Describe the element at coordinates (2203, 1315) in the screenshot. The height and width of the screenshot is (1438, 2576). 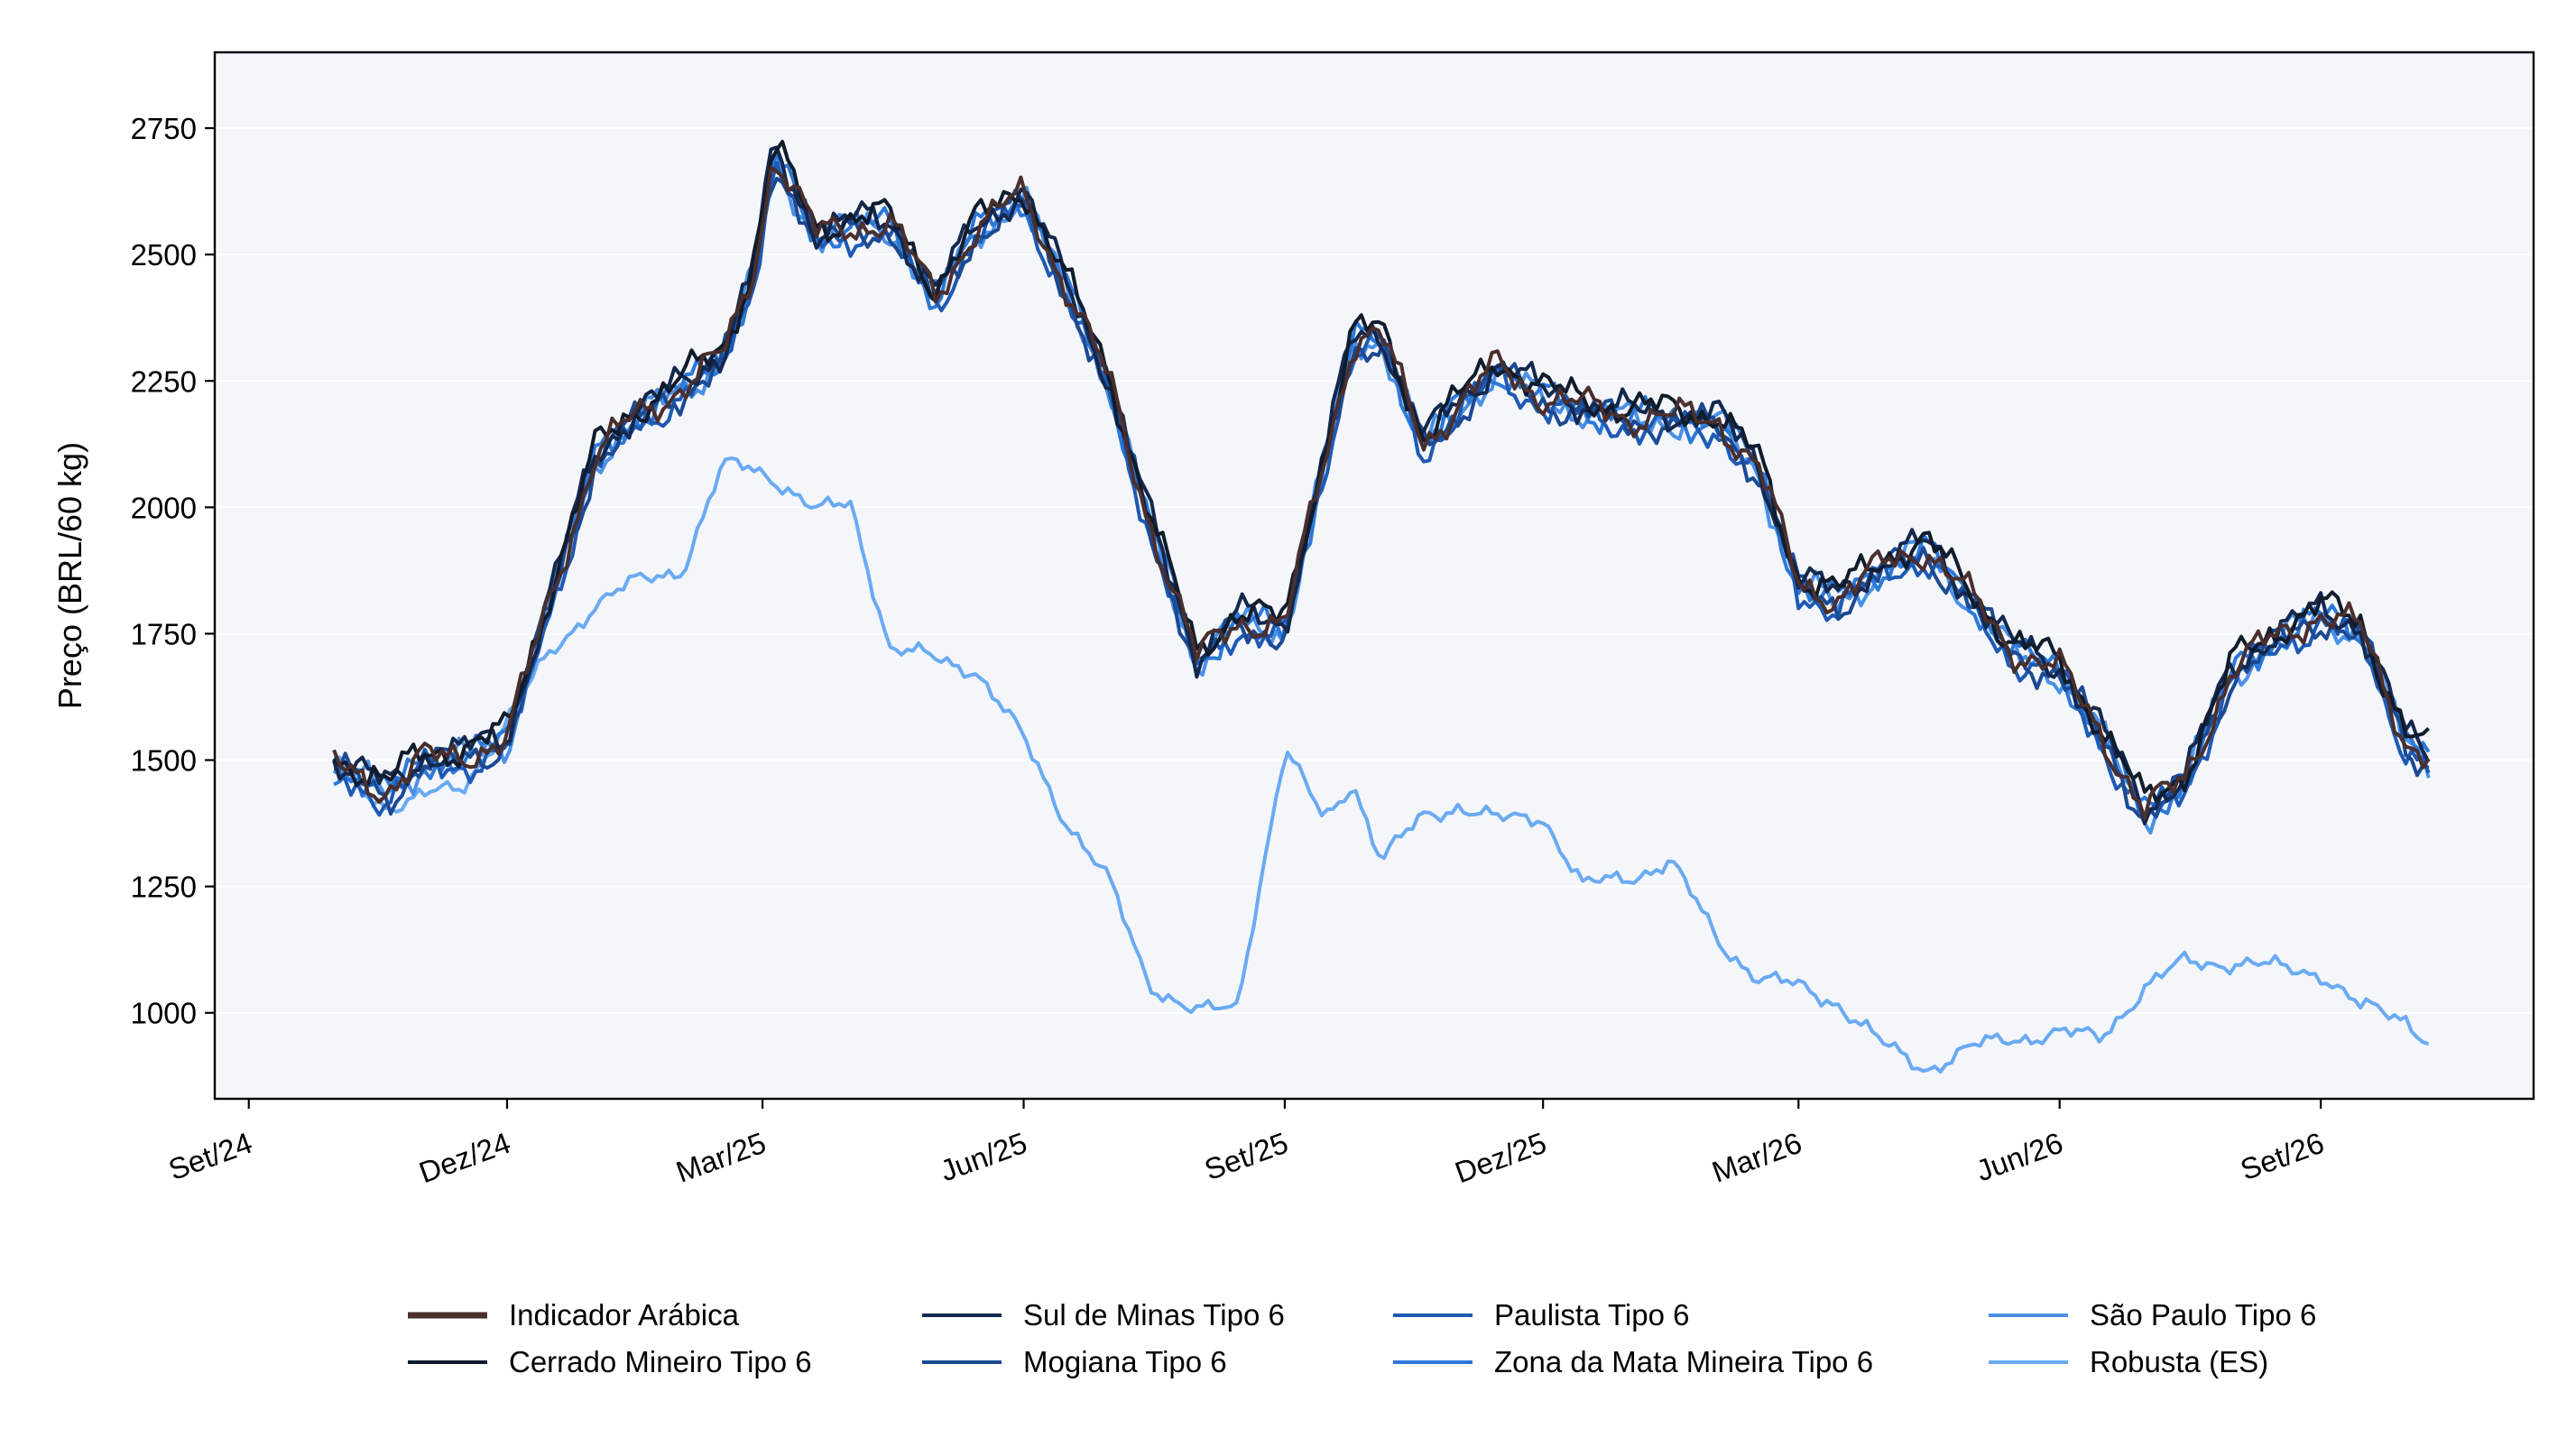
I see `legend-label: São Paulo Tipo 6` at that location.